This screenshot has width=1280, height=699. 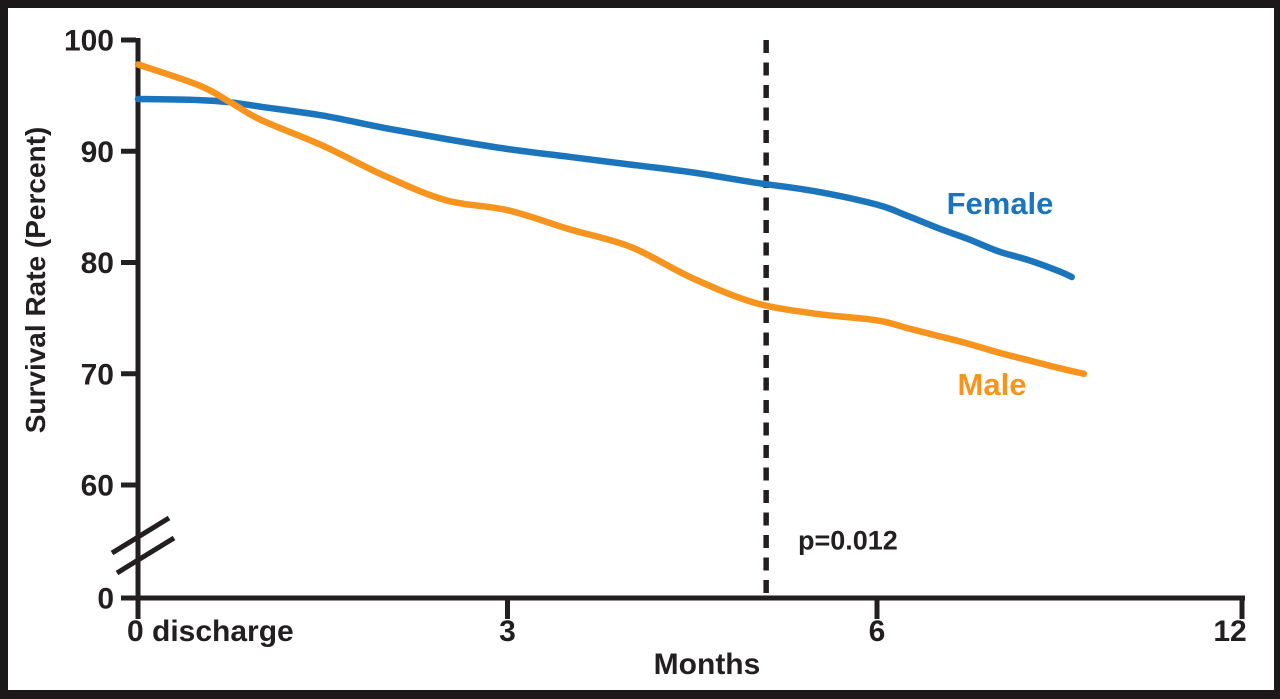 I want to click on legend-male-label: Male, so click(x=992, y=384).